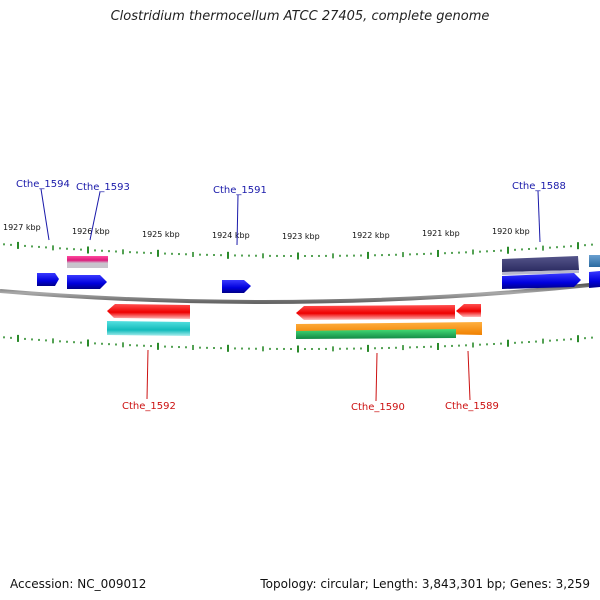  I want to click on scale-label: 1927 kbp, so click(22, 227).